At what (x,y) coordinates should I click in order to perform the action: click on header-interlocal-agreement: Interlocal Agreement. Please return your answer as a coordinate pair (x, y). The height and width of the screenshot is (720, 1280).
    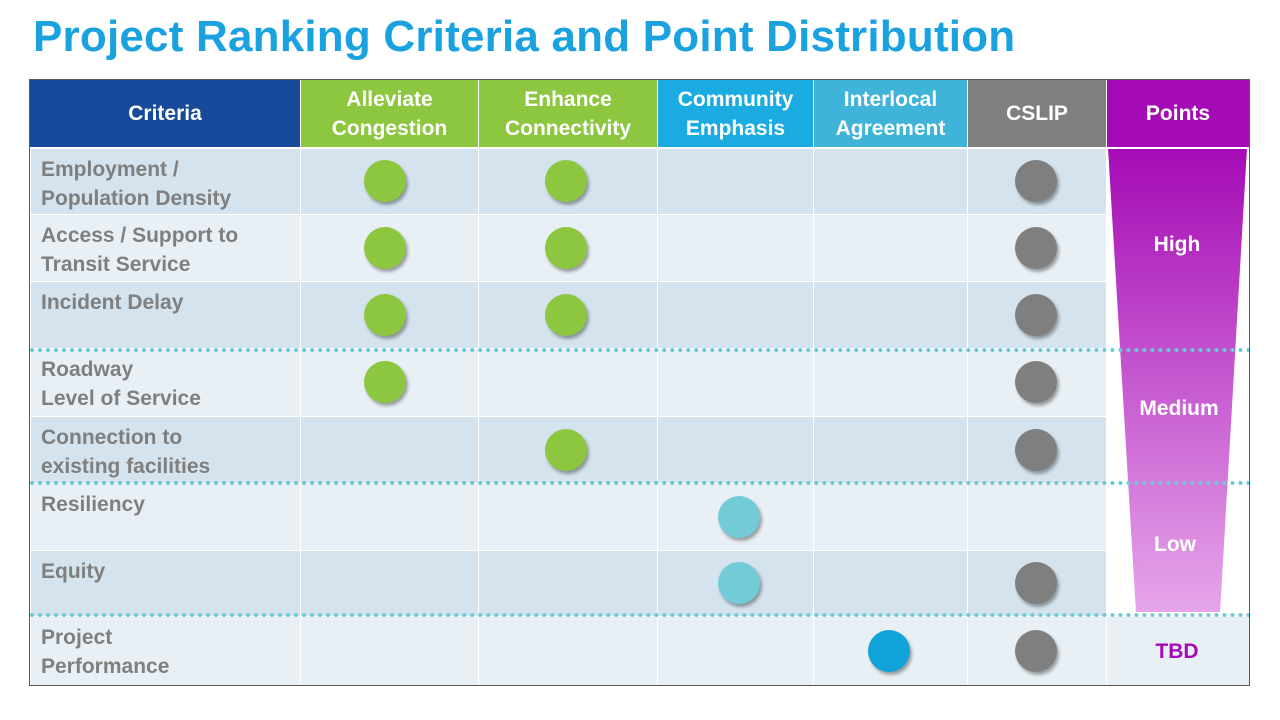
    Looking at the image, I should click on (890, 113).